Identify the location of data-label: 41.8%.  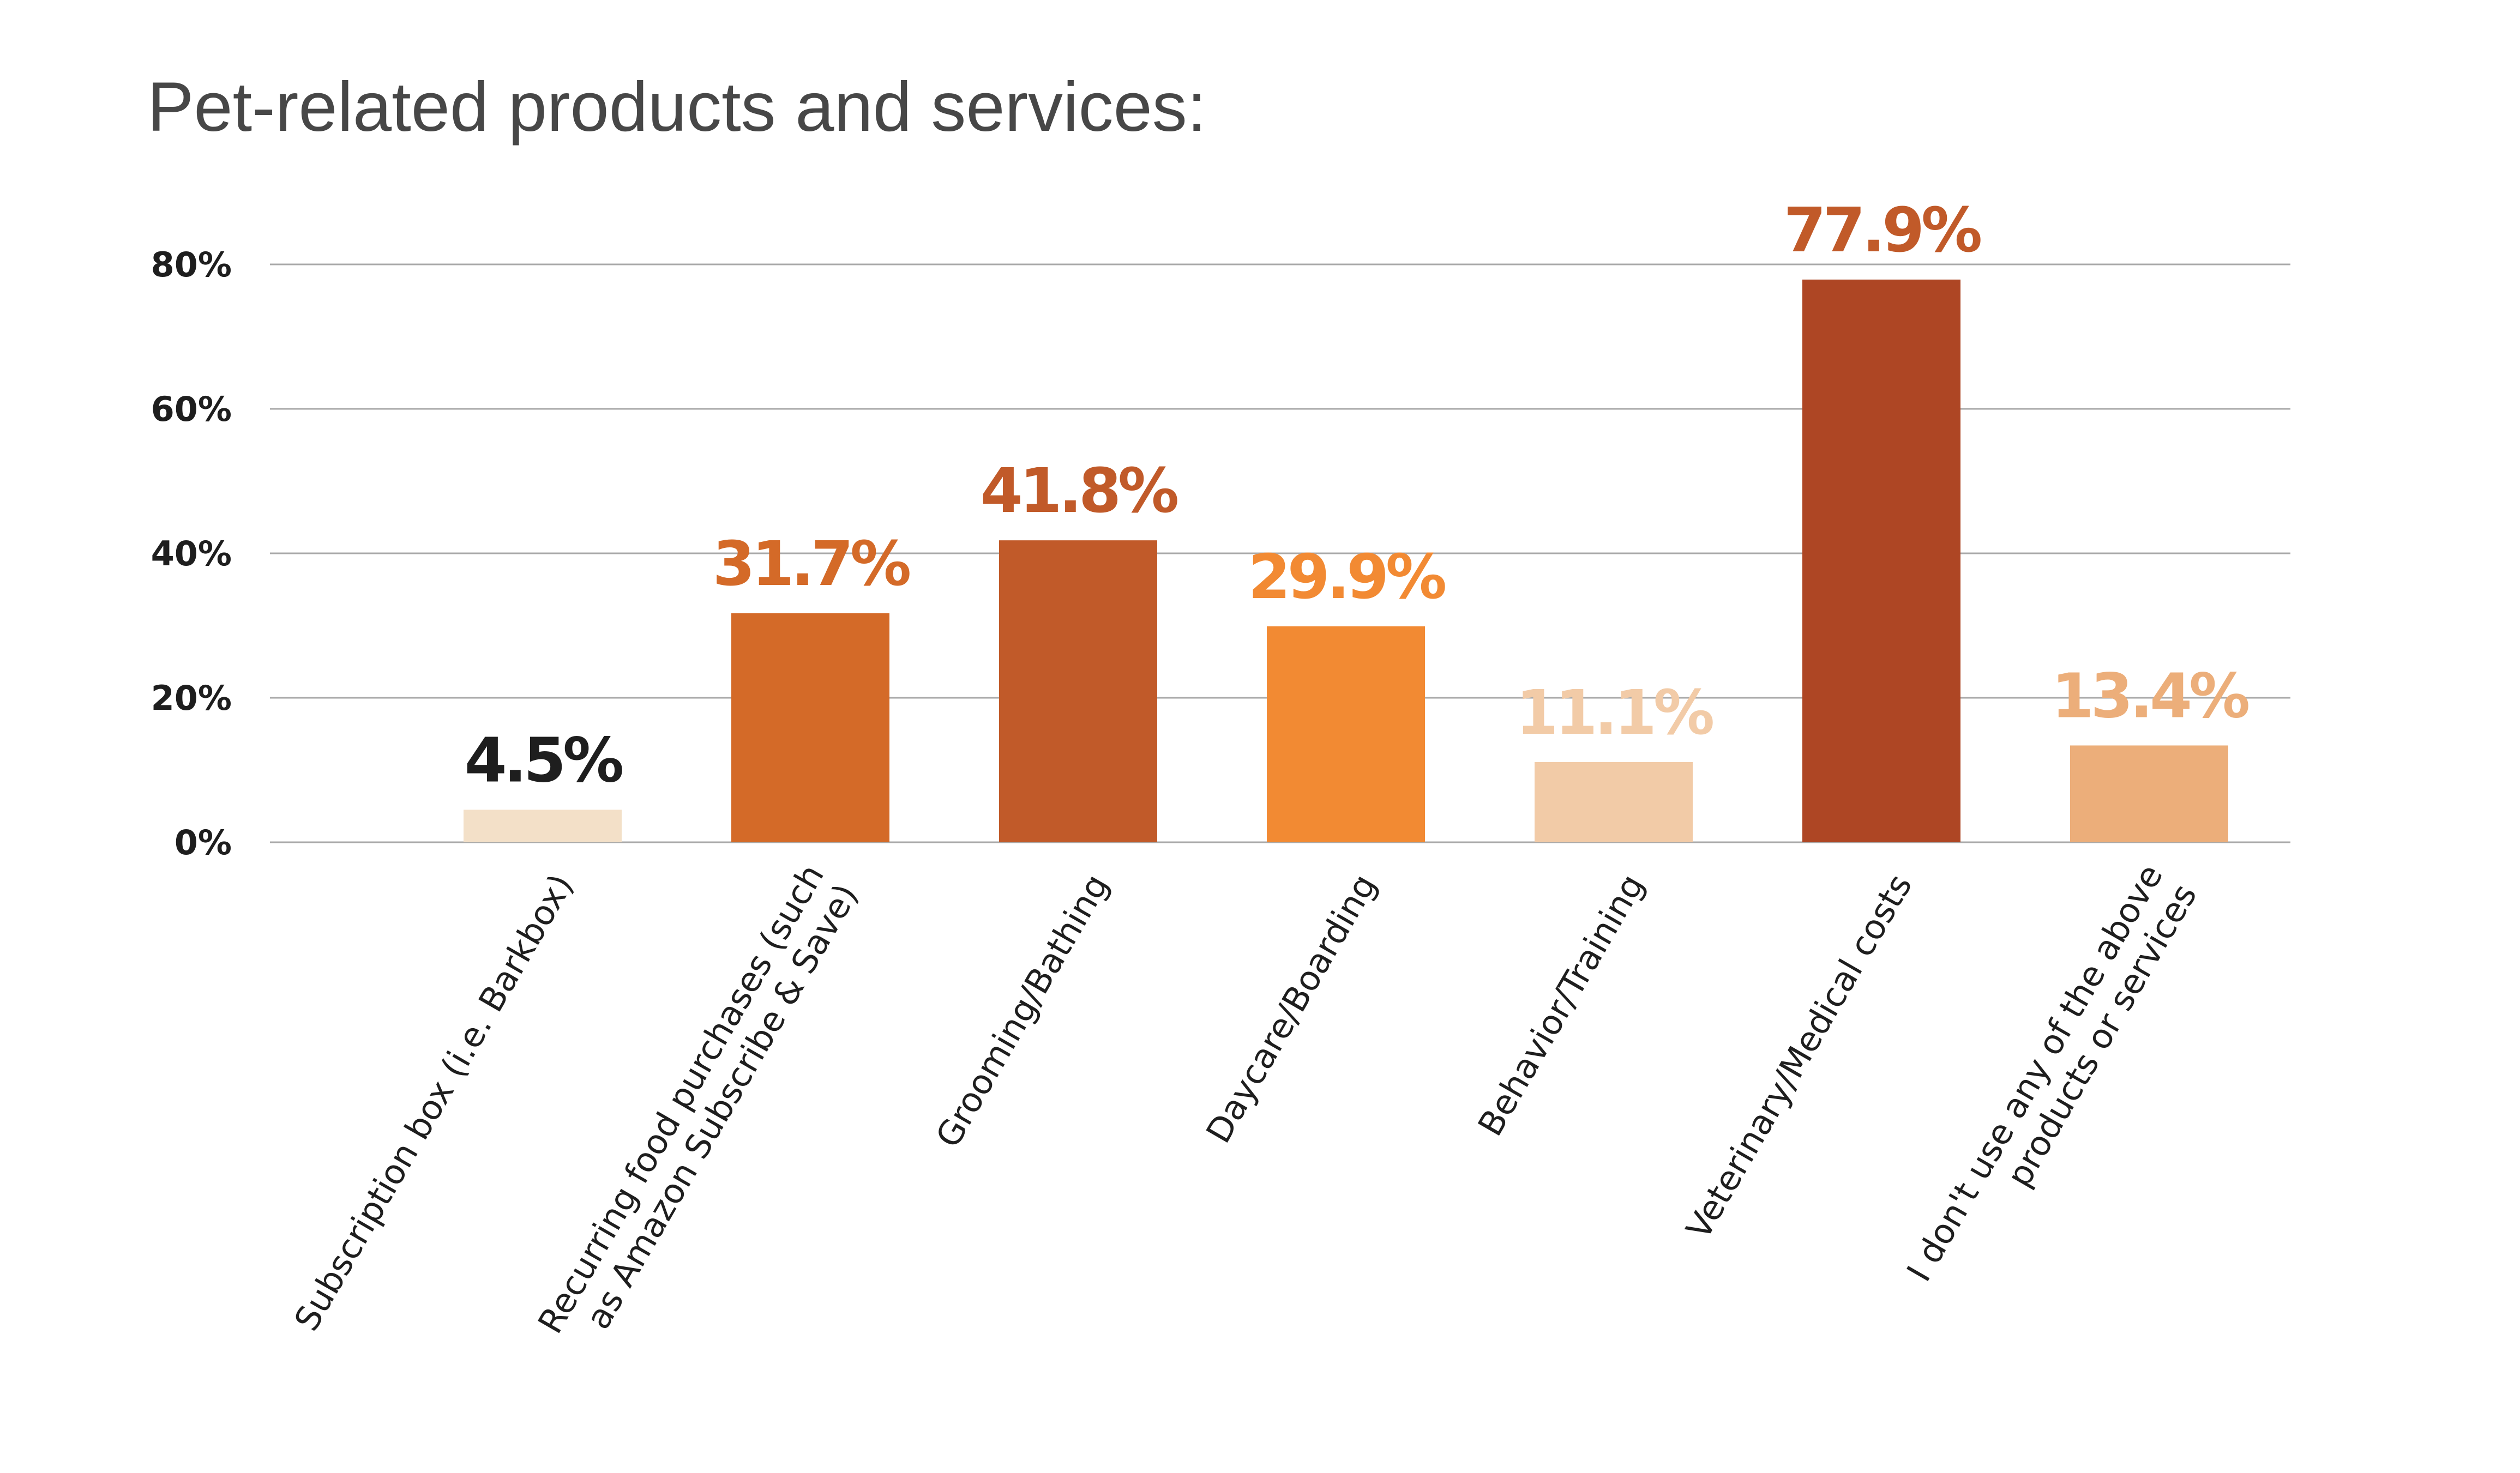
(1079, 491).